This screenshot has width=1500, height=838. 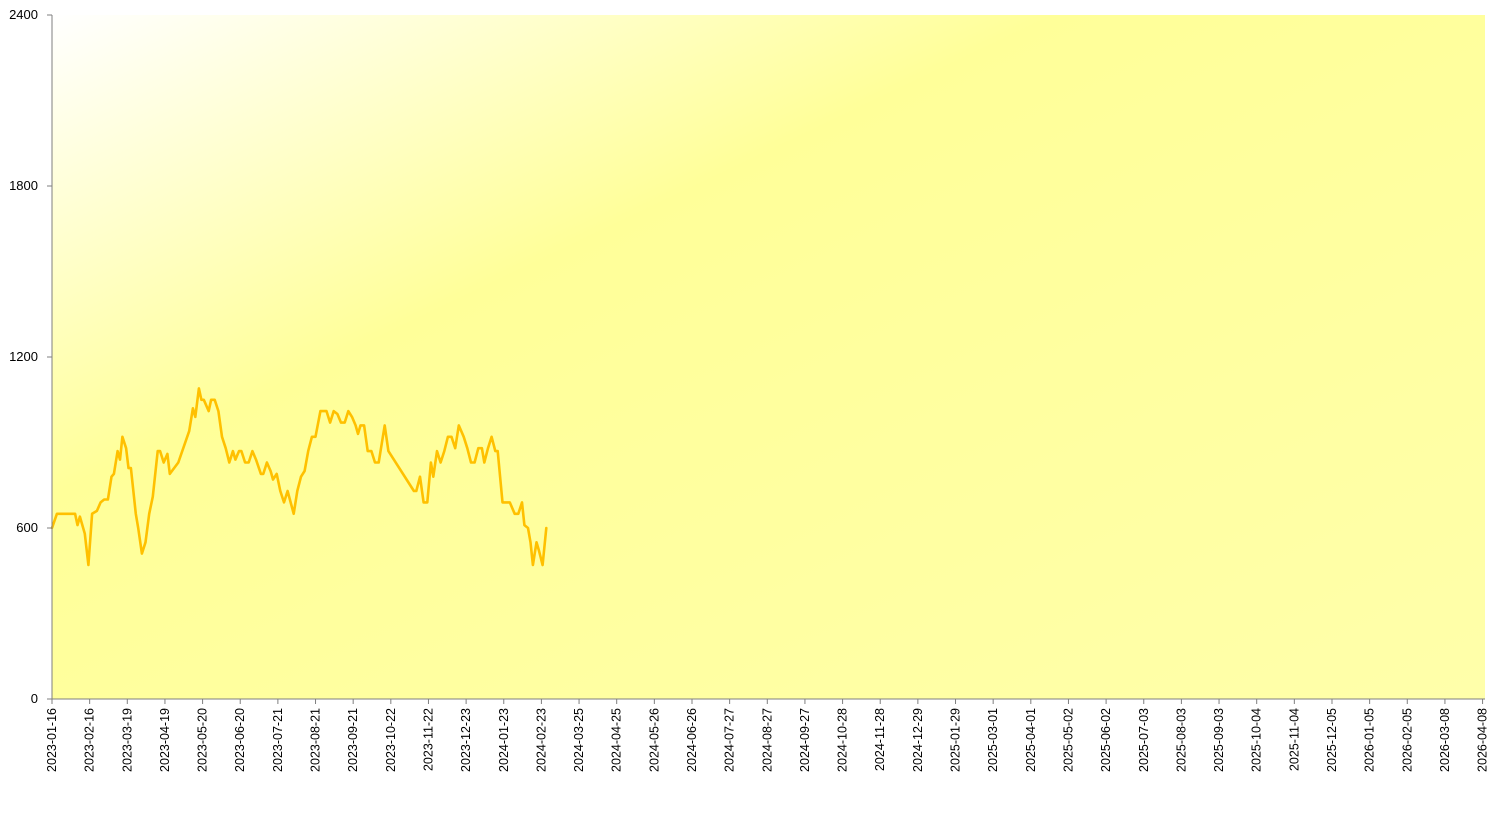 What do you see at coordinates (1370, 740) in the screenshot?
I see `x-tick-label: 2026-01-05` at bounding box center [1370, 740].